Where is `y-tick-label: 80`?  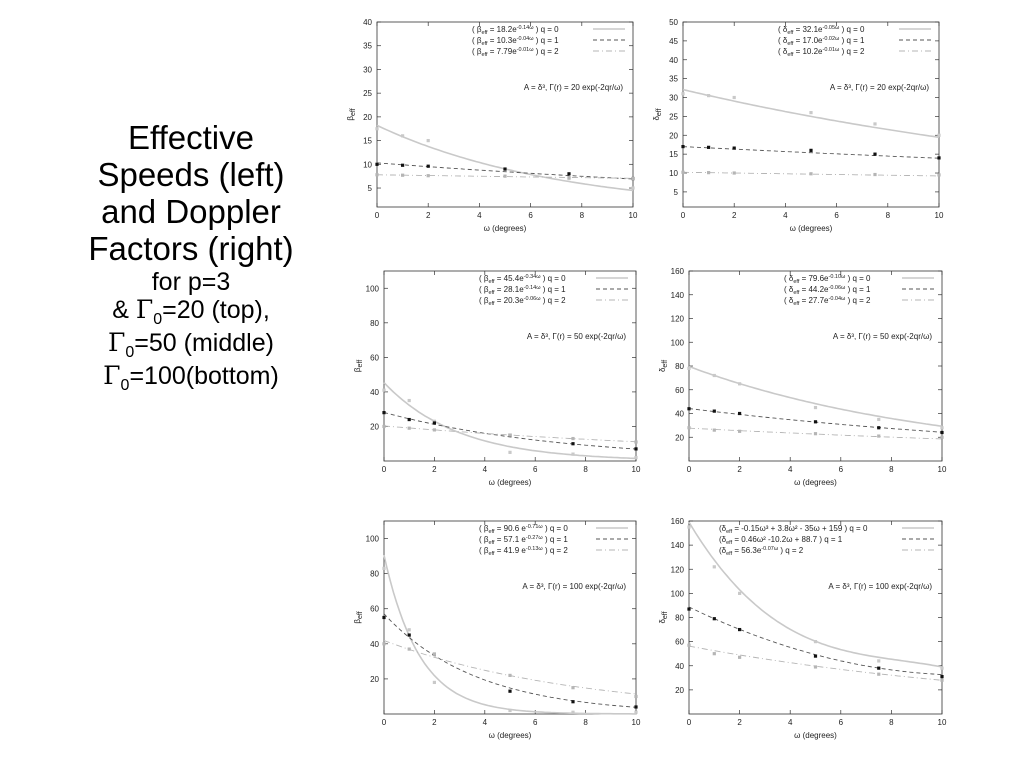 y-tick-label: 80 is located at coordinates (374, 323).